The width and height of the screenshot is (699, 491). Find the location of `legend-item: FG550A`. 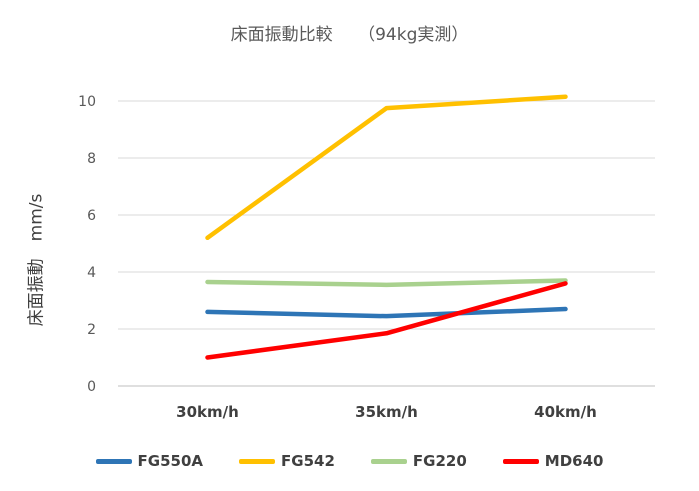

legend-item: FG550A is located at coordinates (149, 461).